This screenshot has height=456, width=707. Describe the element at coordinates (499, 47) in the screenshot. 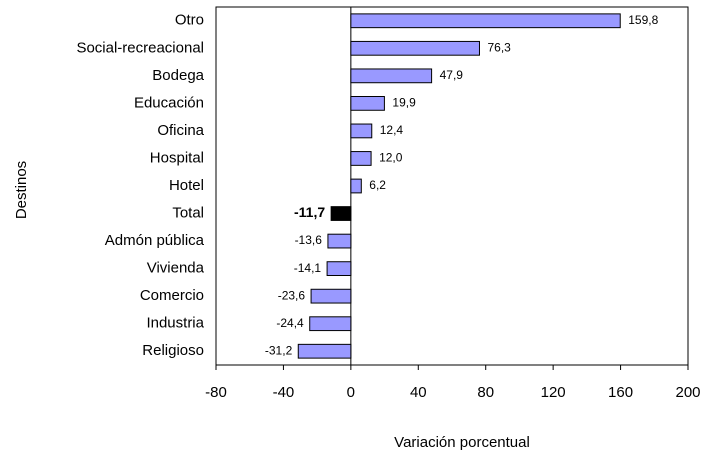

I see `data-label: 76,3` at that location.